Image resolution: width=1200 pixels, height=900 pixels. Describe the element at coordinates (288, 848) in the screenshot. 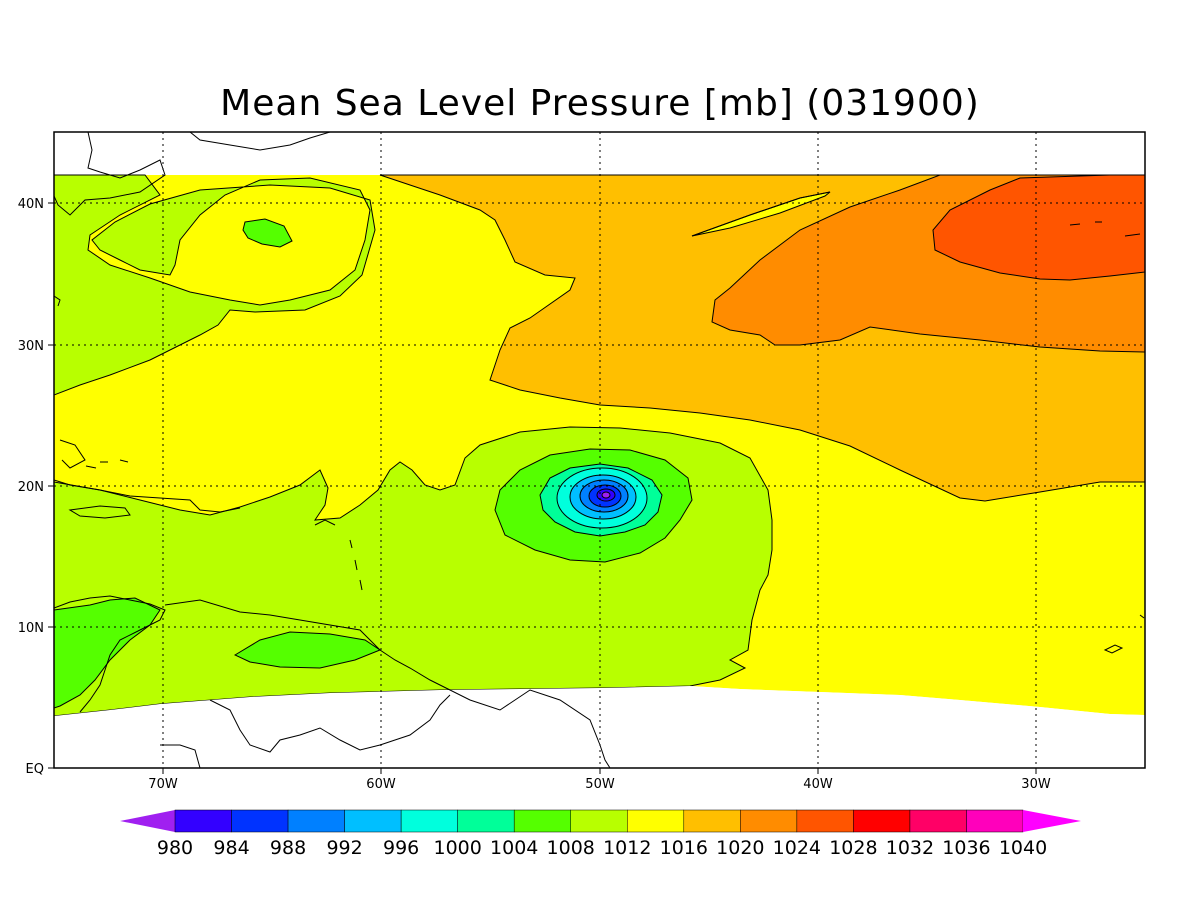

I see `colorbar-label: 988` at that location.